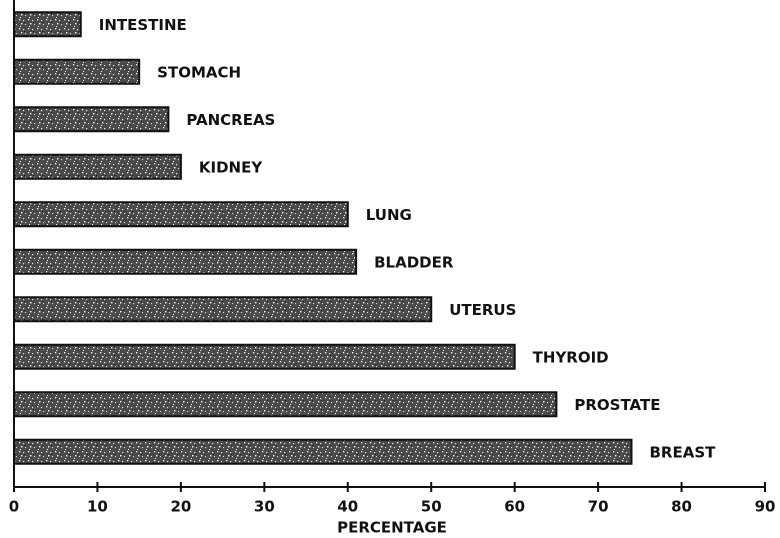 This screenshot has width=780, height=538. I want to click on bar-label: THYROID, so click(571, 357).